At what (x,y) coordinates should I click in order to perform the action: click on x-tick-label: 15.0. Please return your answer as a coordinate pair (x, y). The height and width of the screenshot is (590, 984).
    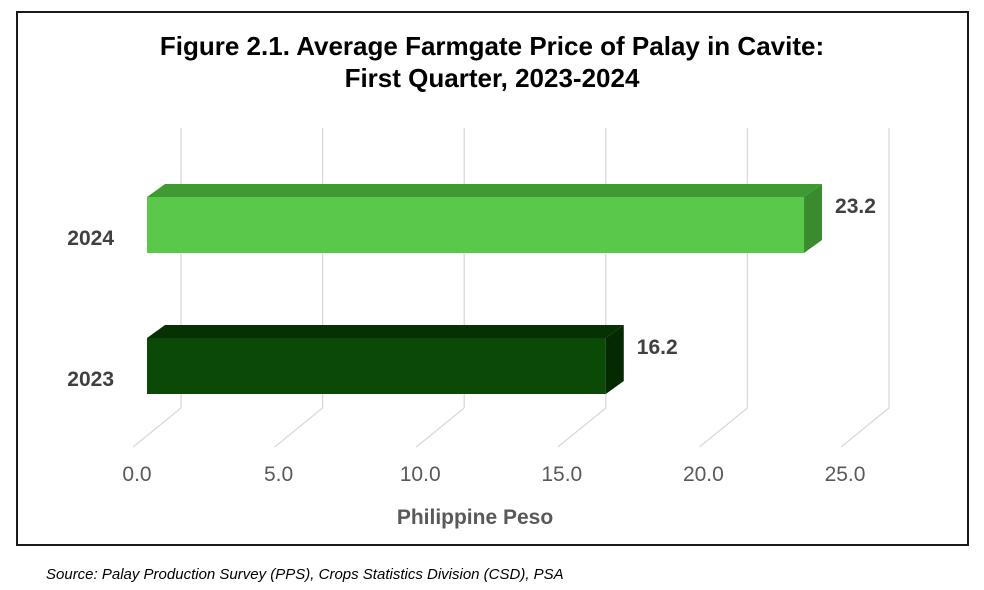
    Looking at the image, I should click on (561, 474).